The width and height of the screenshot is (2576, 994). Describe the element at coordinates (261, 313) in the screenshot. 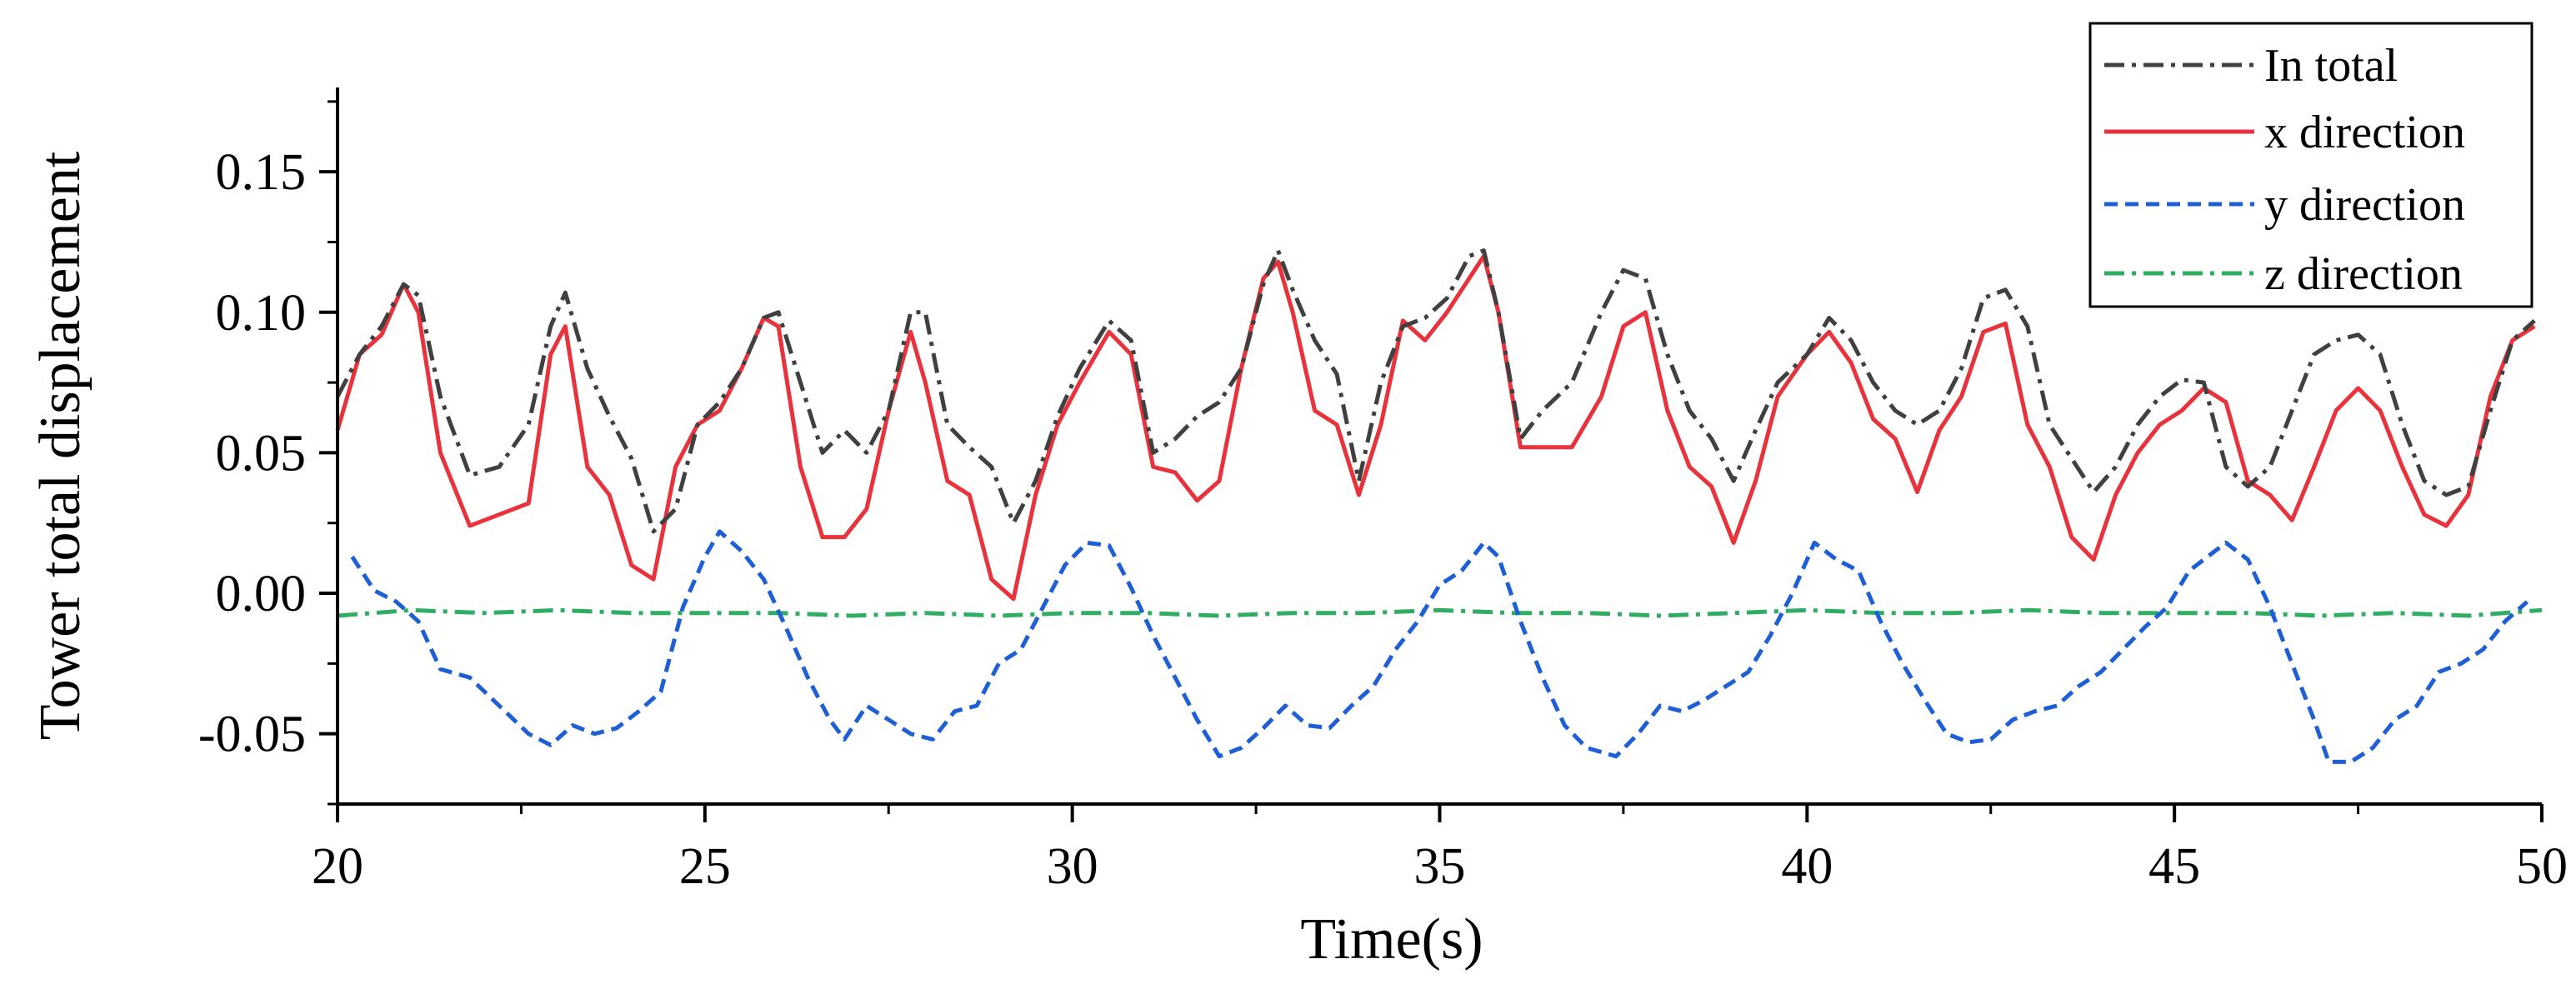

I see `y-tick-label: 0.10` at that location.